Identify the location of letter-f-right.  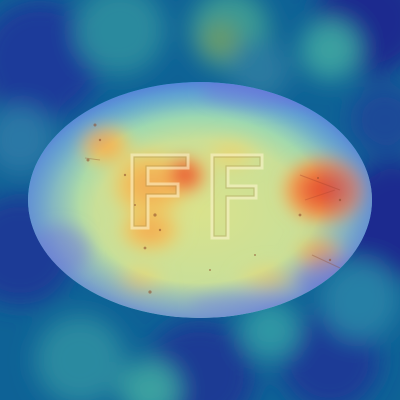
(237, 196).